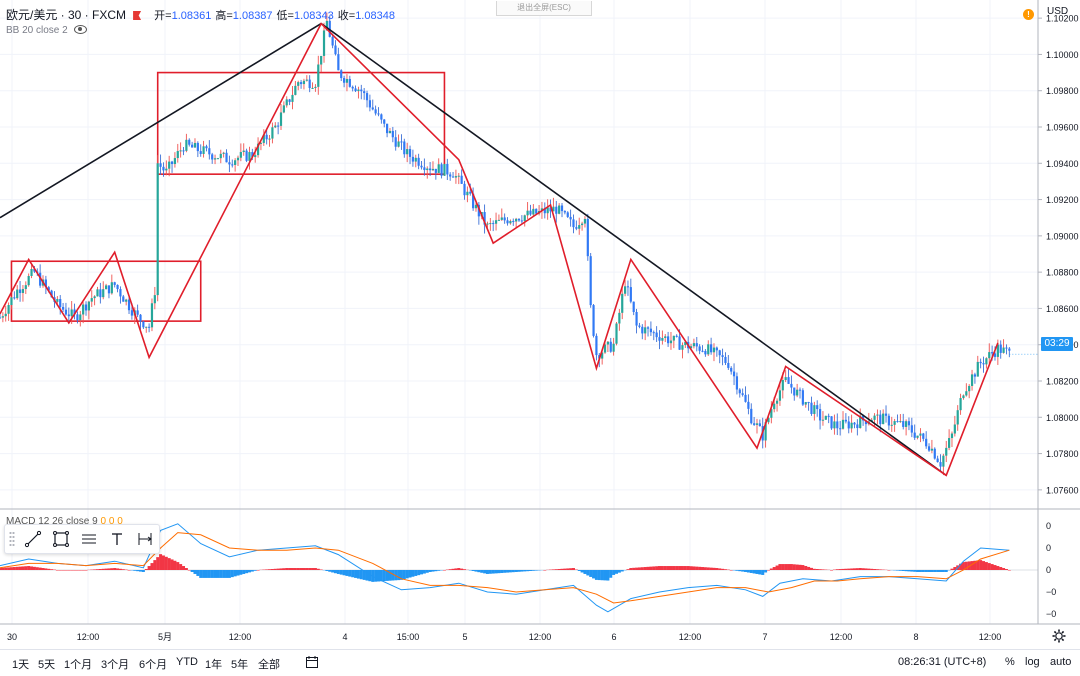 Image resolution: width=1080 pixels, height=676 pixels. What do you see at coordinates (312, 662) in the screenshot?
I see `calendar-goto-icon` at bounding box center [312, 662].